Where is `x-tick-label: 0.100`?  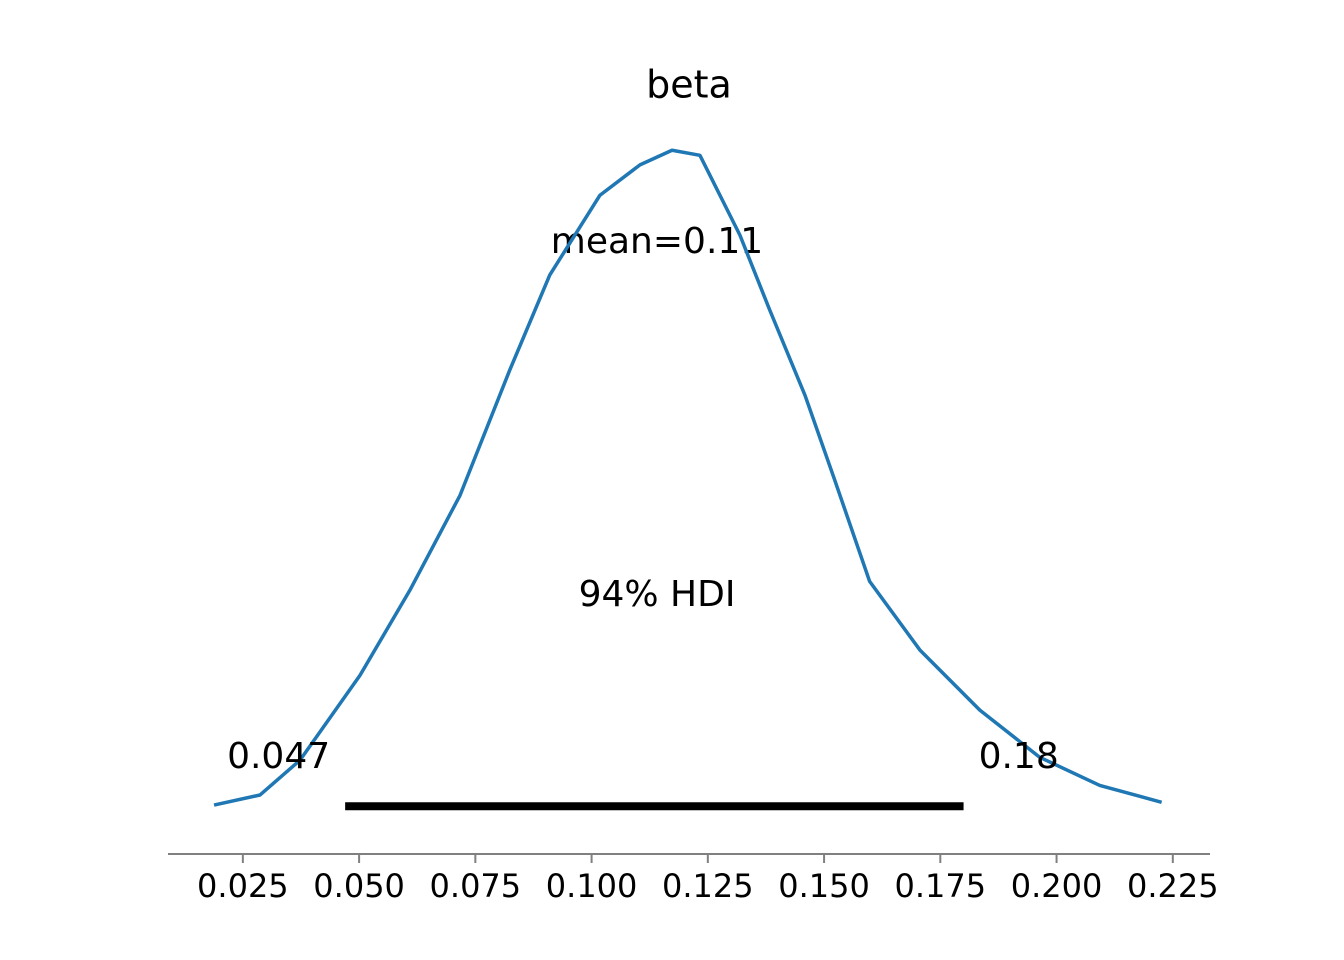
x-tick-label: 0.100 is located at coordinates (592, 886).